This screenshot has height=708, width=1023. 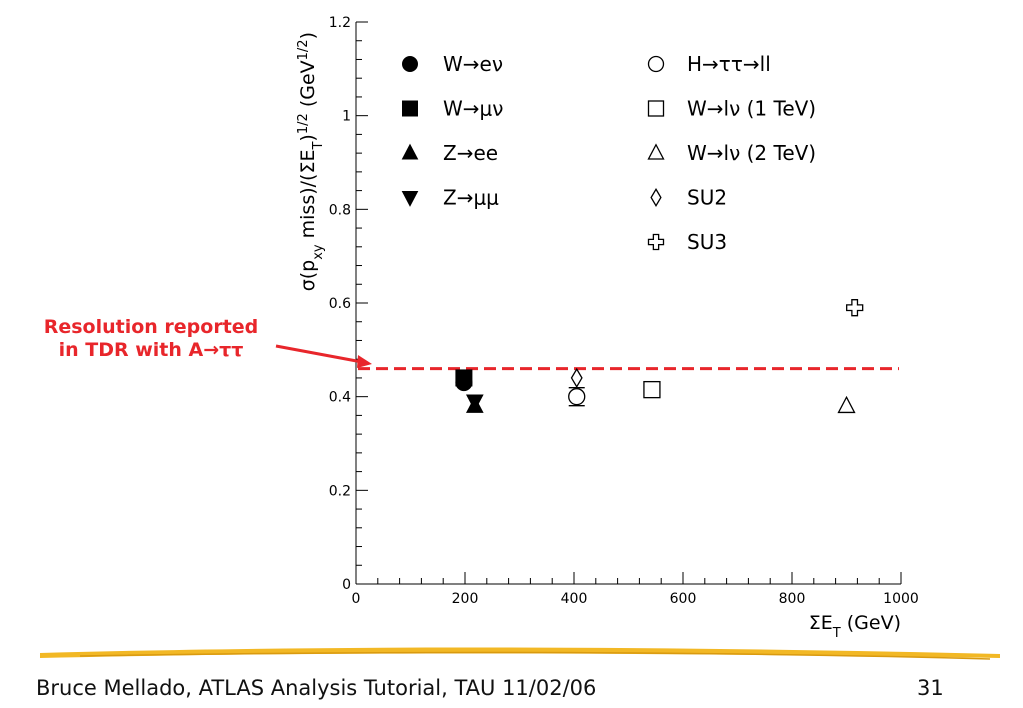 What do you see at coordinates (340, 210) in the screenshot?
I see `y-tick-label: 0.8` at bounding box center [340, 210].